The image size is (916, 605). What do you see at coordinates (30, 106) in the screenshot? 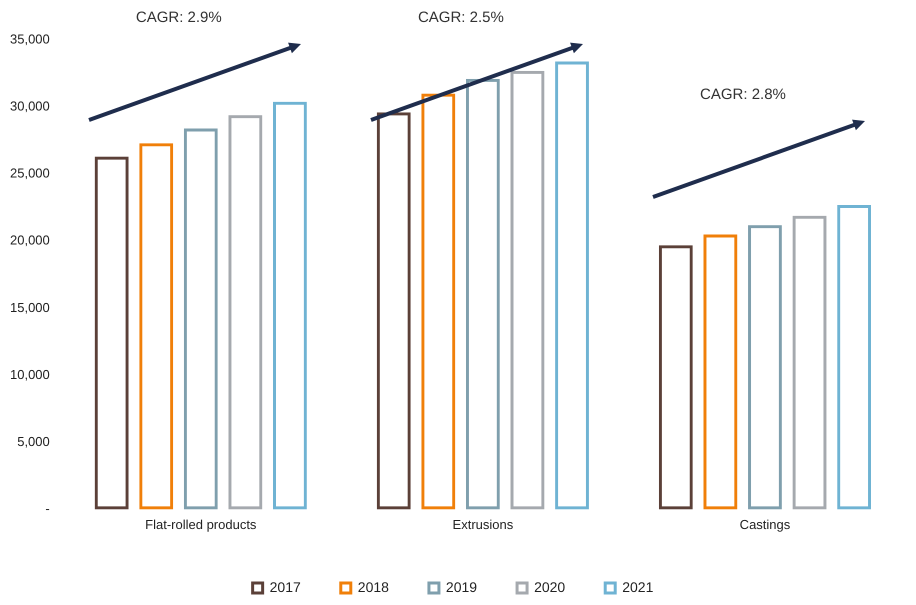
I see `y-tick-label: 30,000` at bounding box center [30, 106].